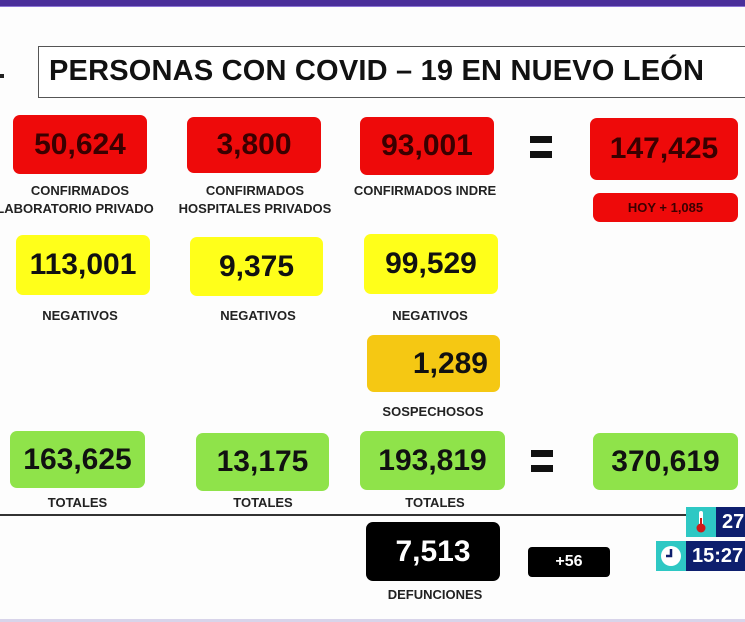  I want to click on totals-indre-label: TOTALES, so click(435, 502).